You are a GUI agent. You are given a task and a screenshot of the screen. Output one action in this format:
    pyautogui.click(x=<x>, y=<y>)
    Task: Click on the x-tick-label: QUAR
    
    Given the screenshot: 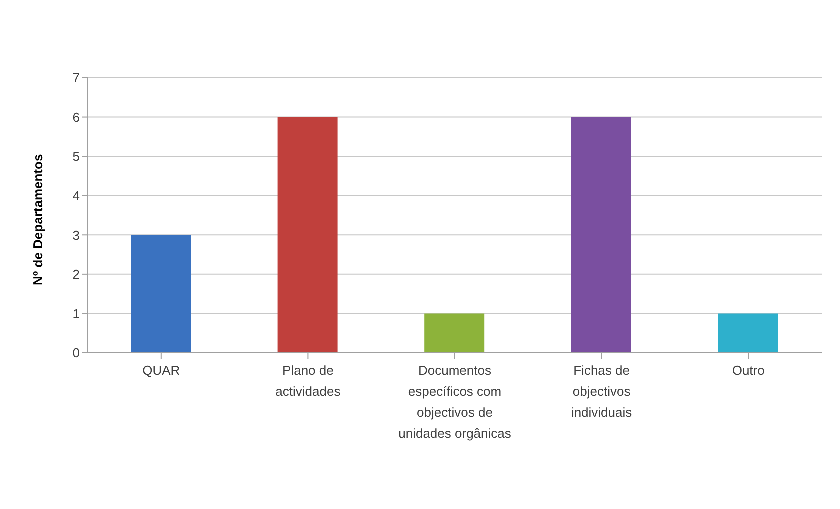 What is the action you would take?
    pyautogui.click(x=161, y=370)
    